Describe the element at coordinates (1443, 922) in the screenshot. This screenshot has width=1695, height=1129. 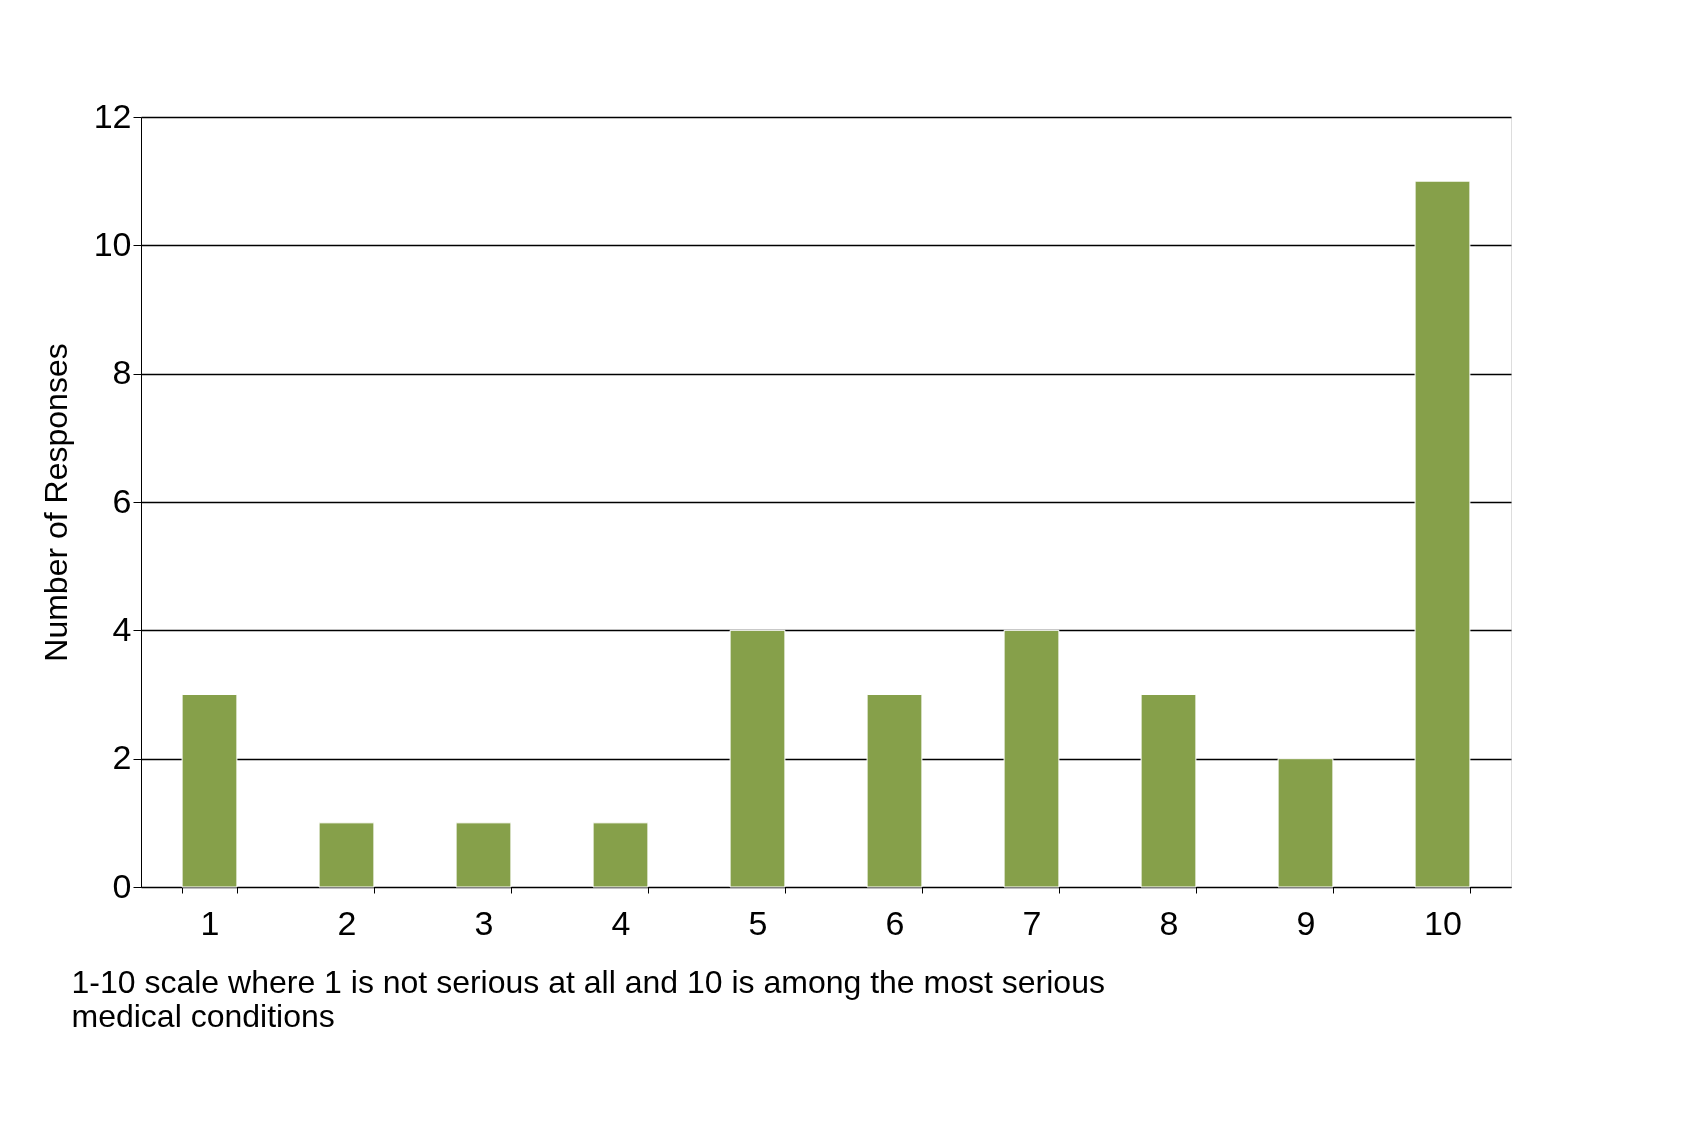
I see `x-tick-label: 10` at that location.